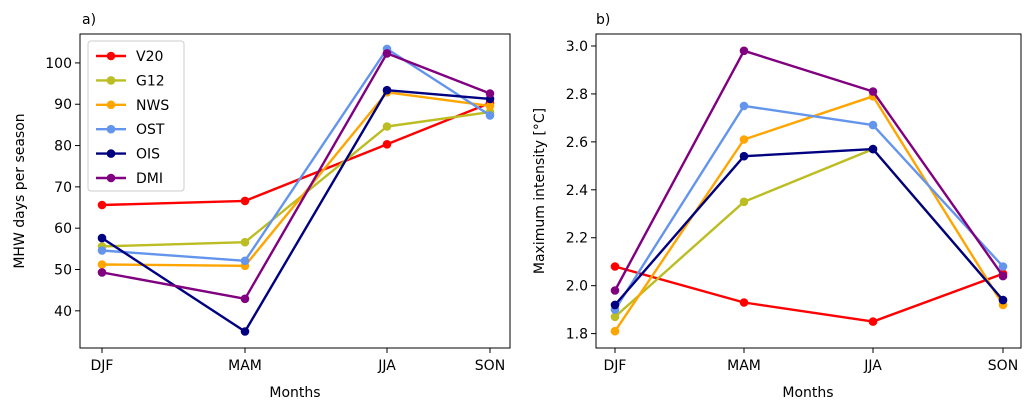  What do you see at coordinates (63, 229) in the screenshot?
I see `y-tick-label: 60` at bounding box center [63, 229].